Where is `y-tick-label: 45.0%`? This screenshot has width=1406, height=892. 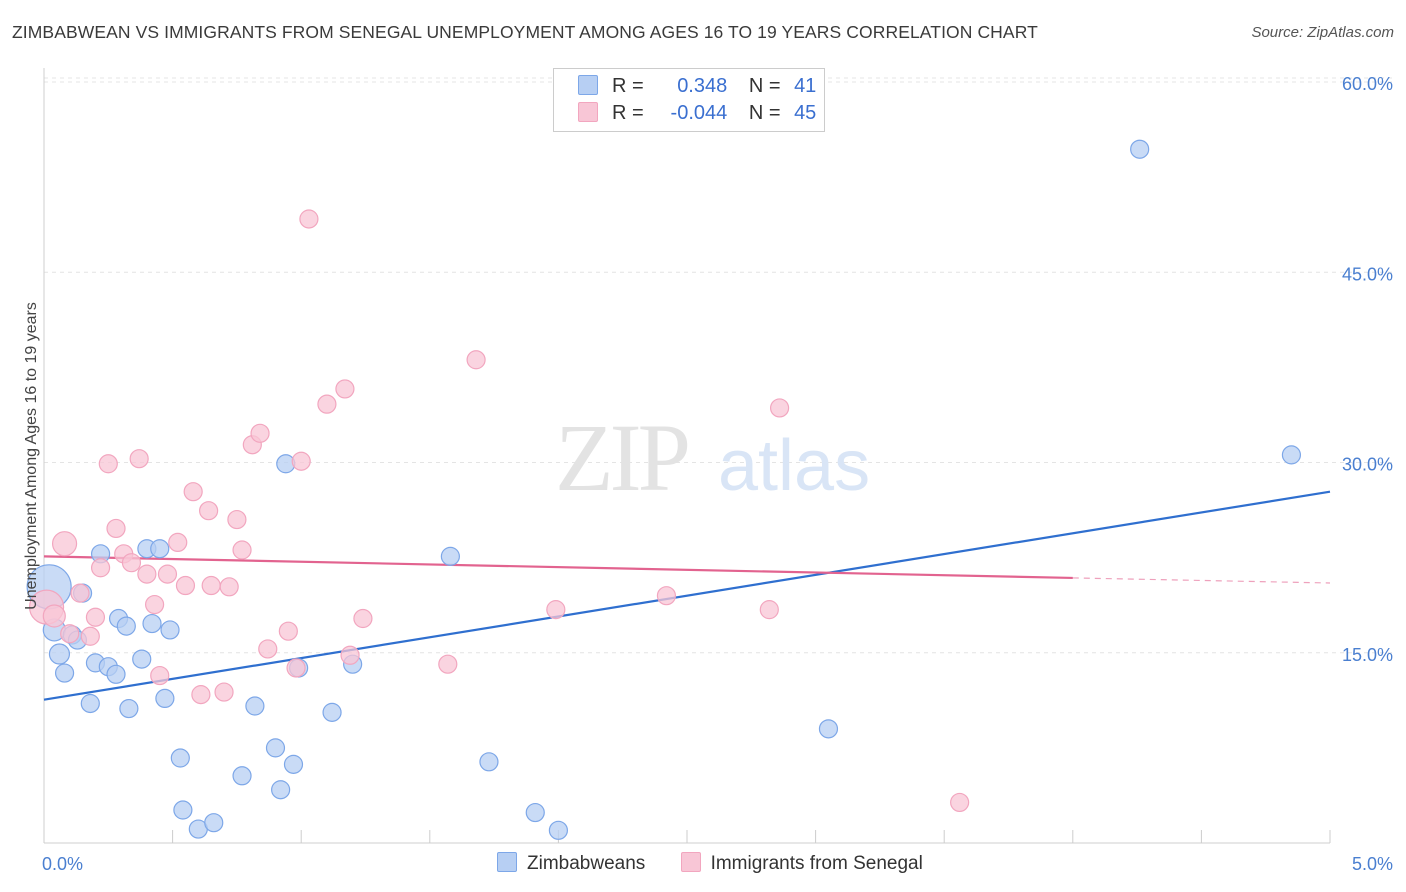 y-tick-label: 45.0% is located at coordinates (1367, 274).